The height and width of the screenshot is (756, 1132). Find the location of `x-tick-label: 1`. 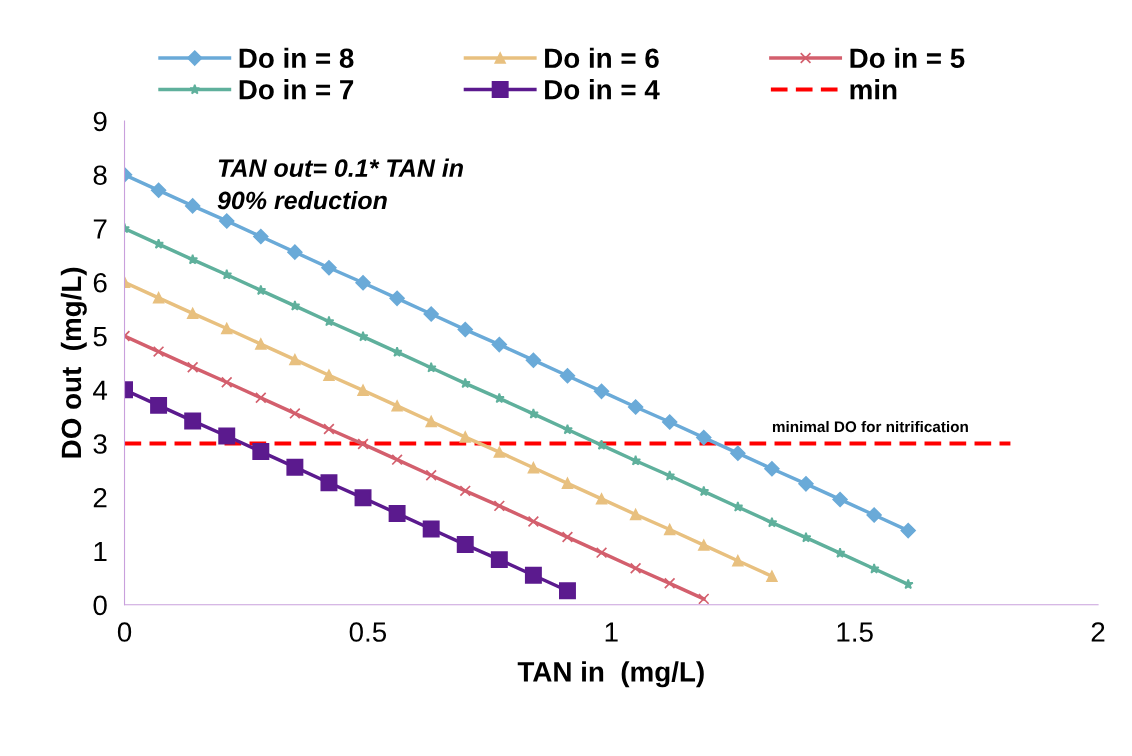

x-tick-label: 1 is located at coordinates (611, 632).